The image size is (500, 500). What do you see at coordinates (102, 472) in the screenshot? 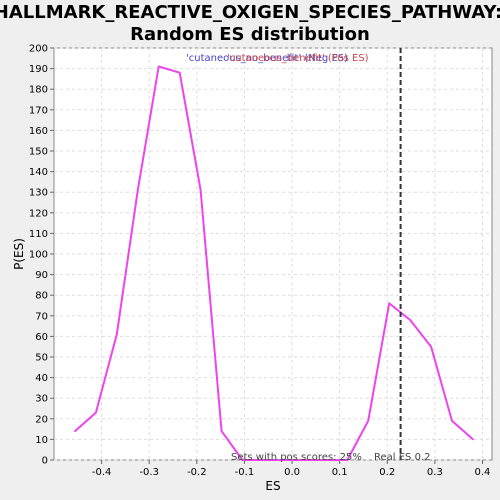
I see `x-tick-label: -0.4` at bounding box center [102, 472].